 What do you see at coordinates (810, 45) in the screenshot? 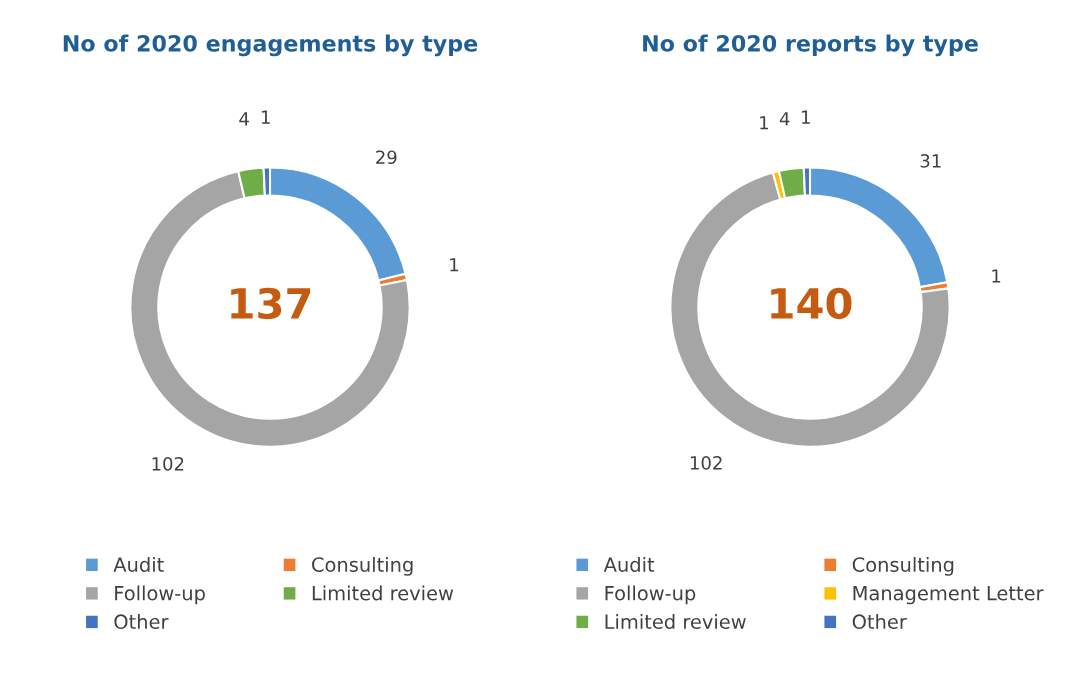
I see `chart-title: No of 2020 reports by type` at bounding box center [810, 45].